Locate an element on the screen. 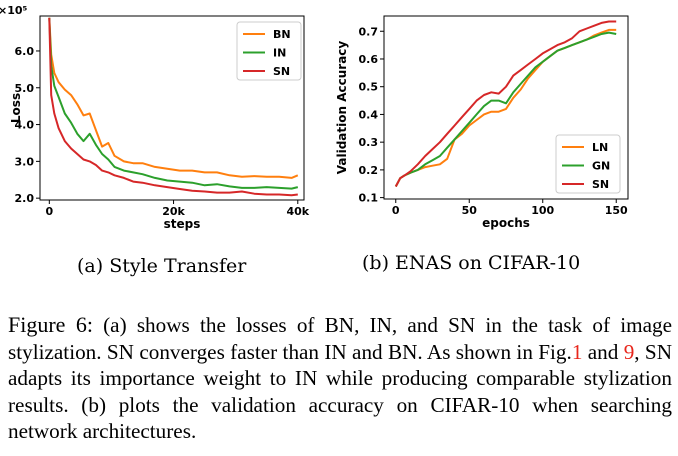 This screenshot has height=456, width=678. caption-lead: Figure 6: is located at coordinates (50, 324).